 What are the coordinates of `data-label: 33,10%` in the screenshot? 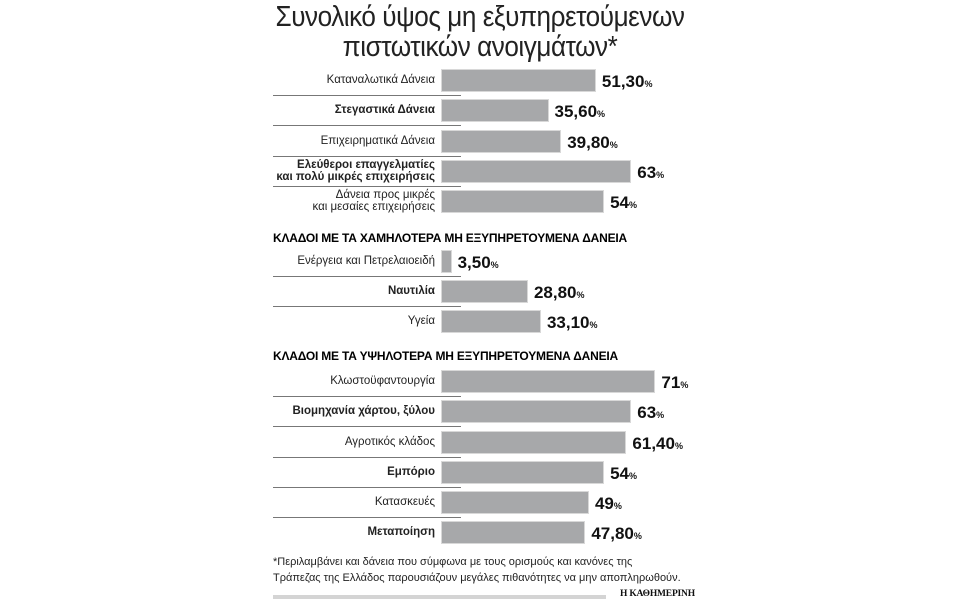 It's located at (572, 324).